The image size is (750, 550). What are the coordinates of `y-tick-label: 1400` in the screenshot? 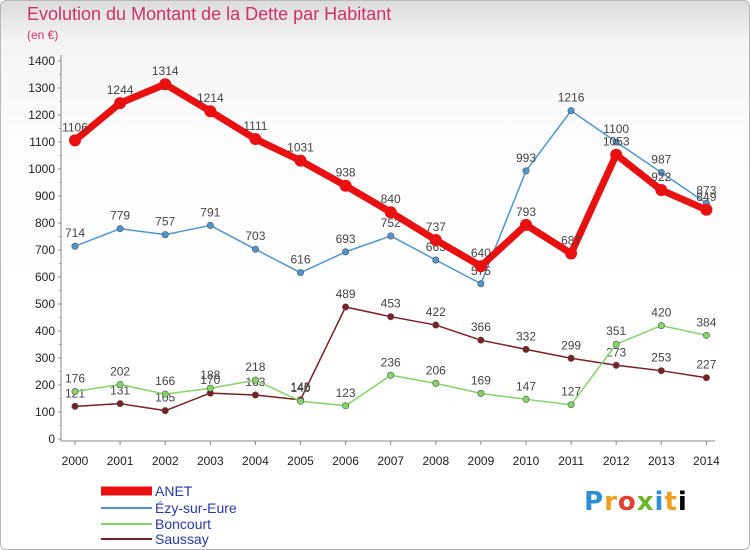 It's located at (41, 61).